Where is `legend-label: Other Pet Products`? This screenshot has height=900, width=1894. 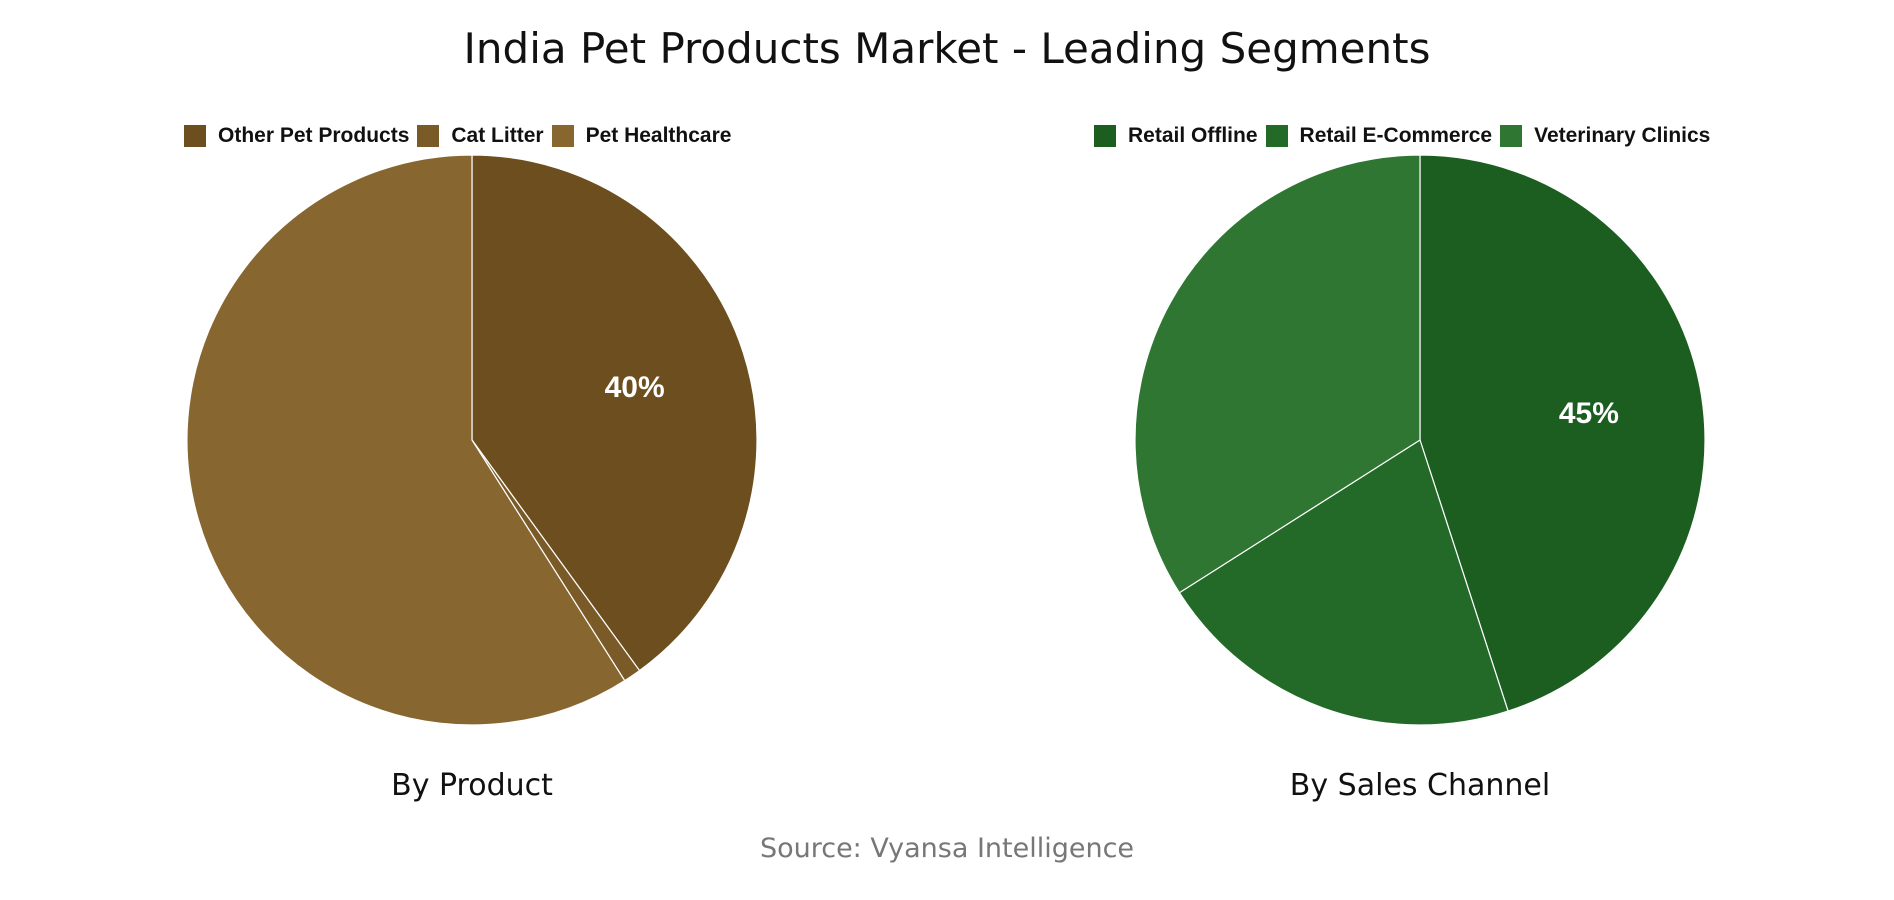 legend-label: Other Pet Products is located at coordinates (314, 135).